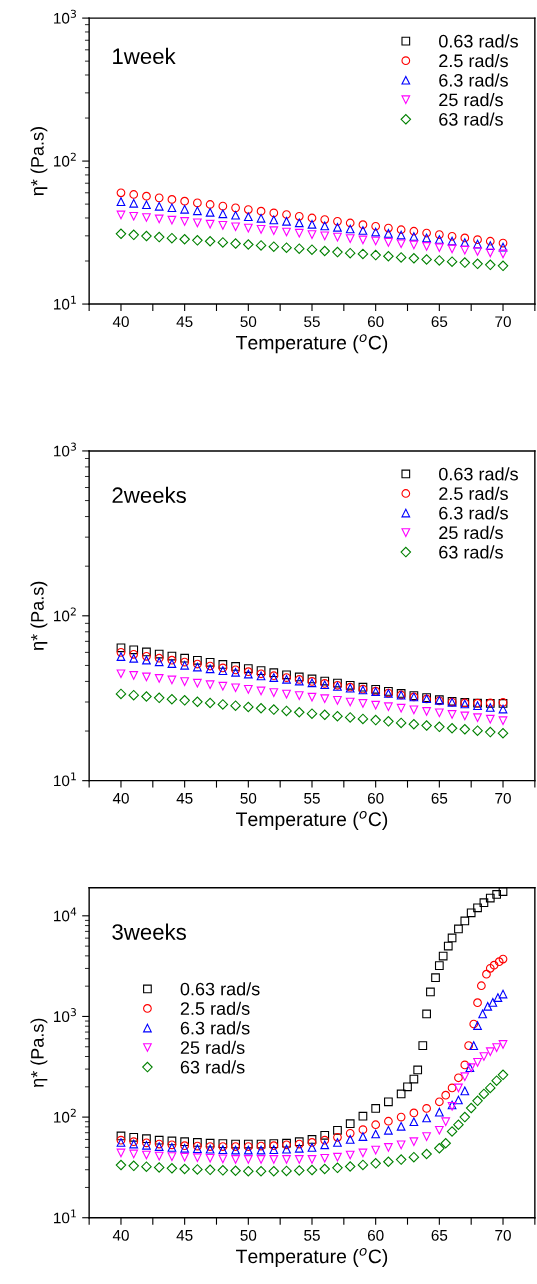  What do you see at coordinates (478, 41) in the screenshot?
I see `legend-label: 0.63 rad/s` at bounding box center [478, 41].